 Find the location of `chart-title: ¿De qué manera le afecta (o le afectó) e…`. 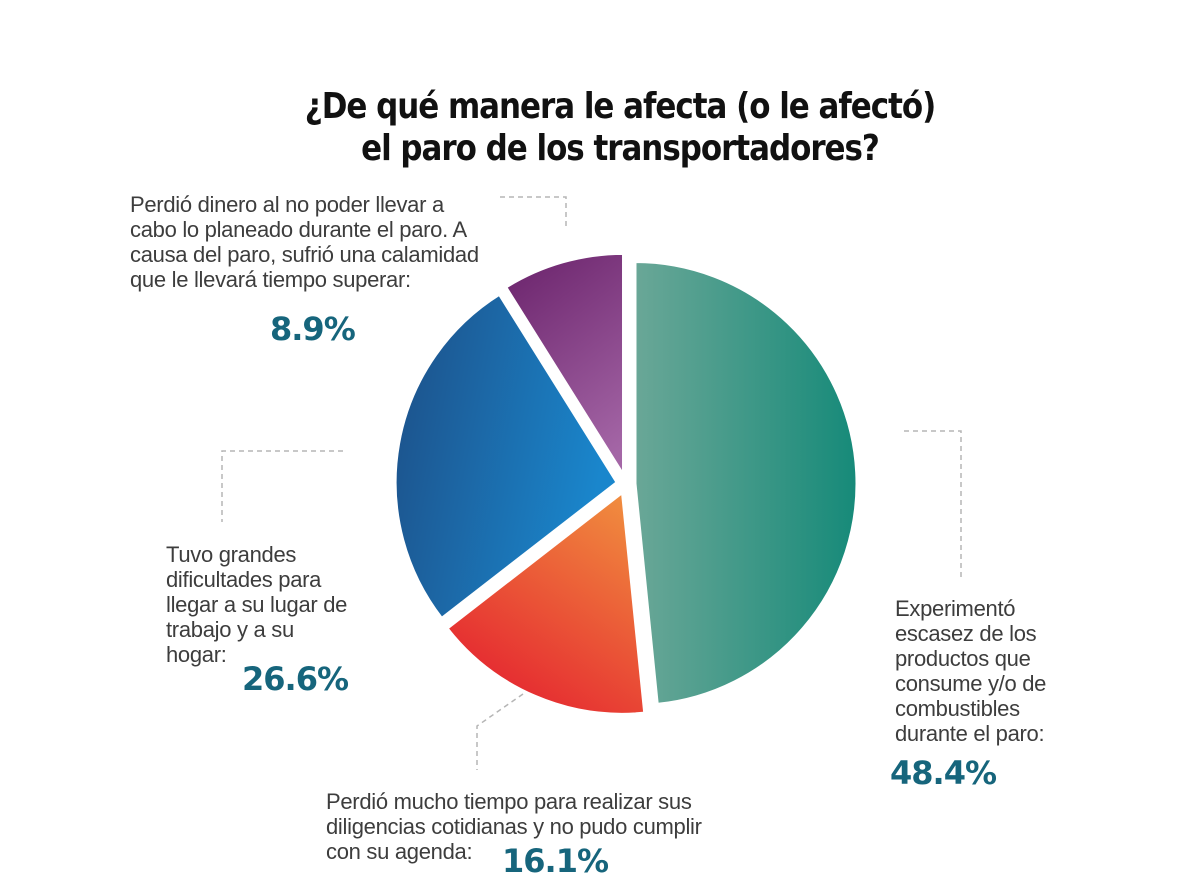

chart-title: ¿De qué manera le afecta (o le afectó) e… is located at coordinates (620, 128).